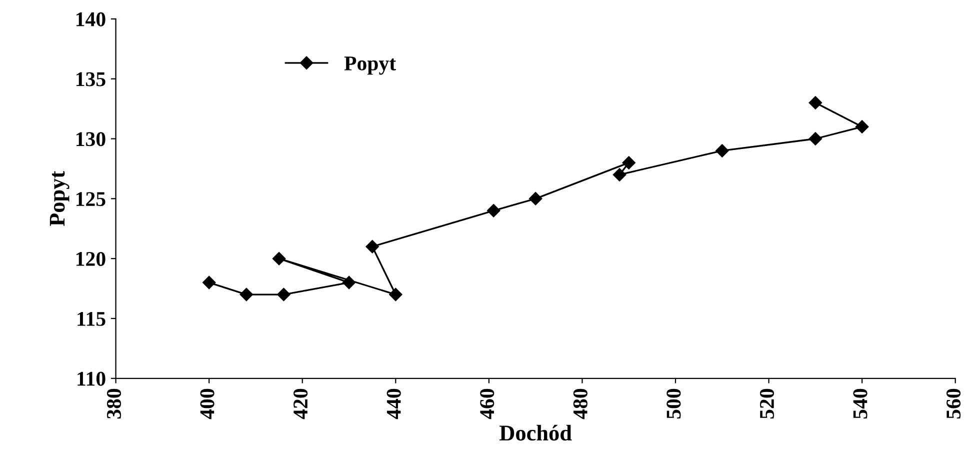 This screenshot has width=965, height=473. Describe the element at coordinates (536, 432) in the screenshot. I see `x-axis-title: Dochód` at that location.